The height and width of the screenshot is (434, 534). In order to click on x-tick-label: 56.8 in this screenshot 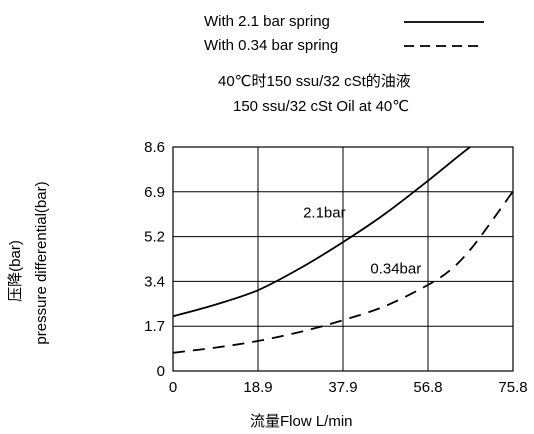, I will do `click(427, 387)`.